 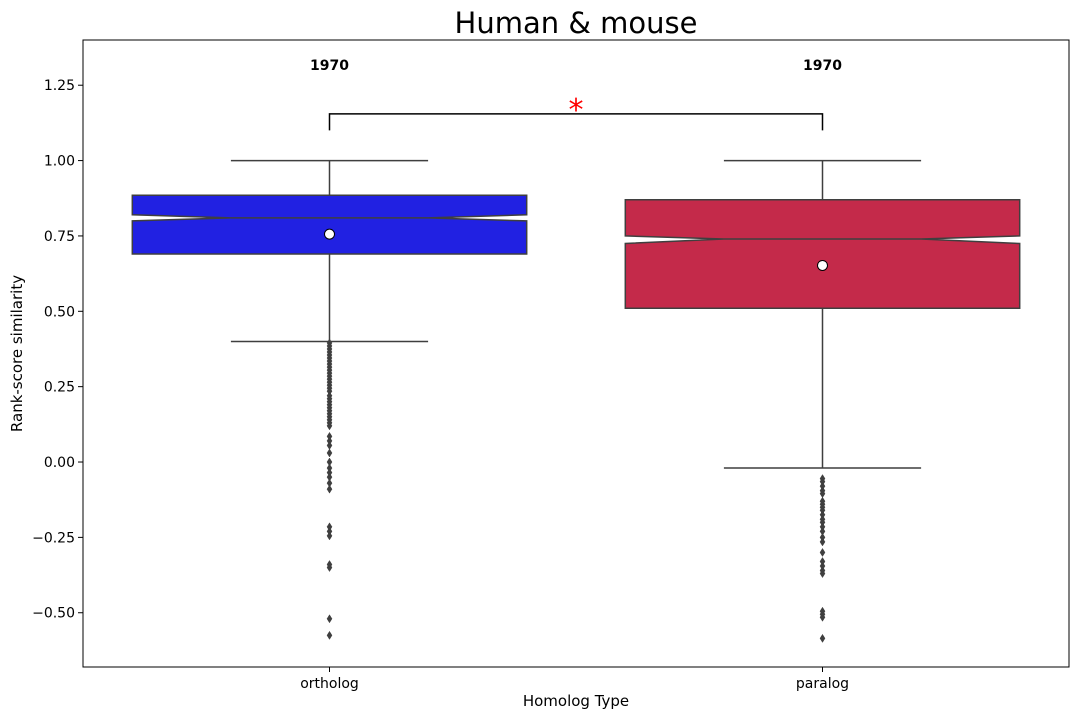 What do you see at coordinates (57, 350) in the screenshot?
I see `y-axis: −0.50 −0.25 0.00 0.25 0.50 0.75 1.00 1.25` at bounding box center [57, 350].